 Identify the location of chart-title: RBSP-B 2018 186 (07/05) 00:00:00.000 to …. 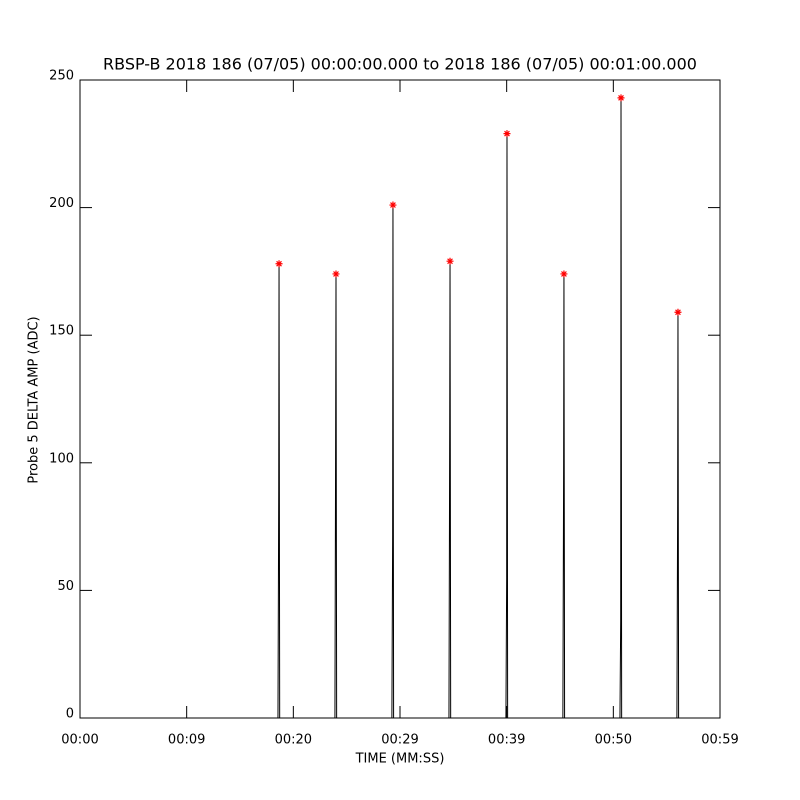
(400, 64).